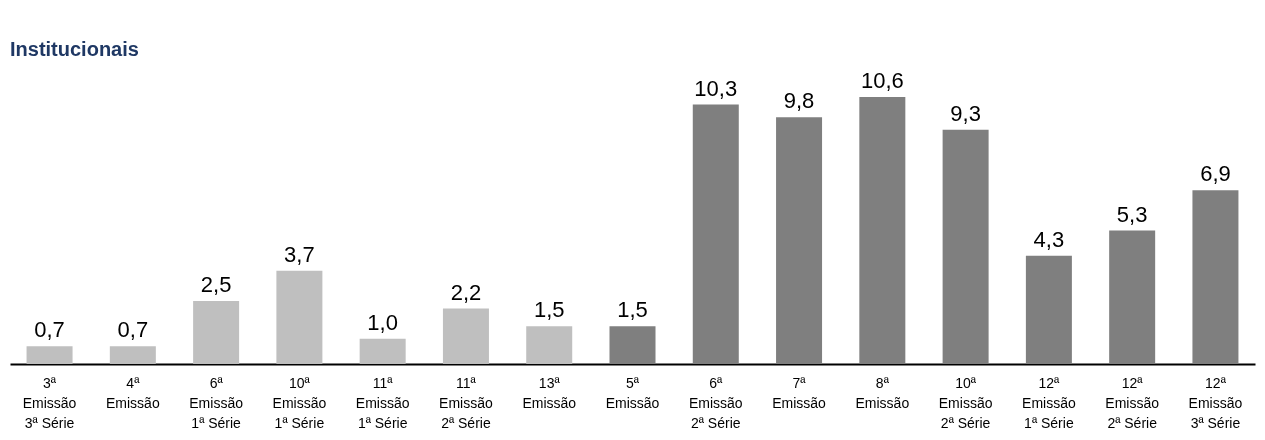 The height and width of the screenshot is (440, 1265). Describe the element at coordinates (965, 113) in the screenshot. I see `data-label: 9,3` at that location.